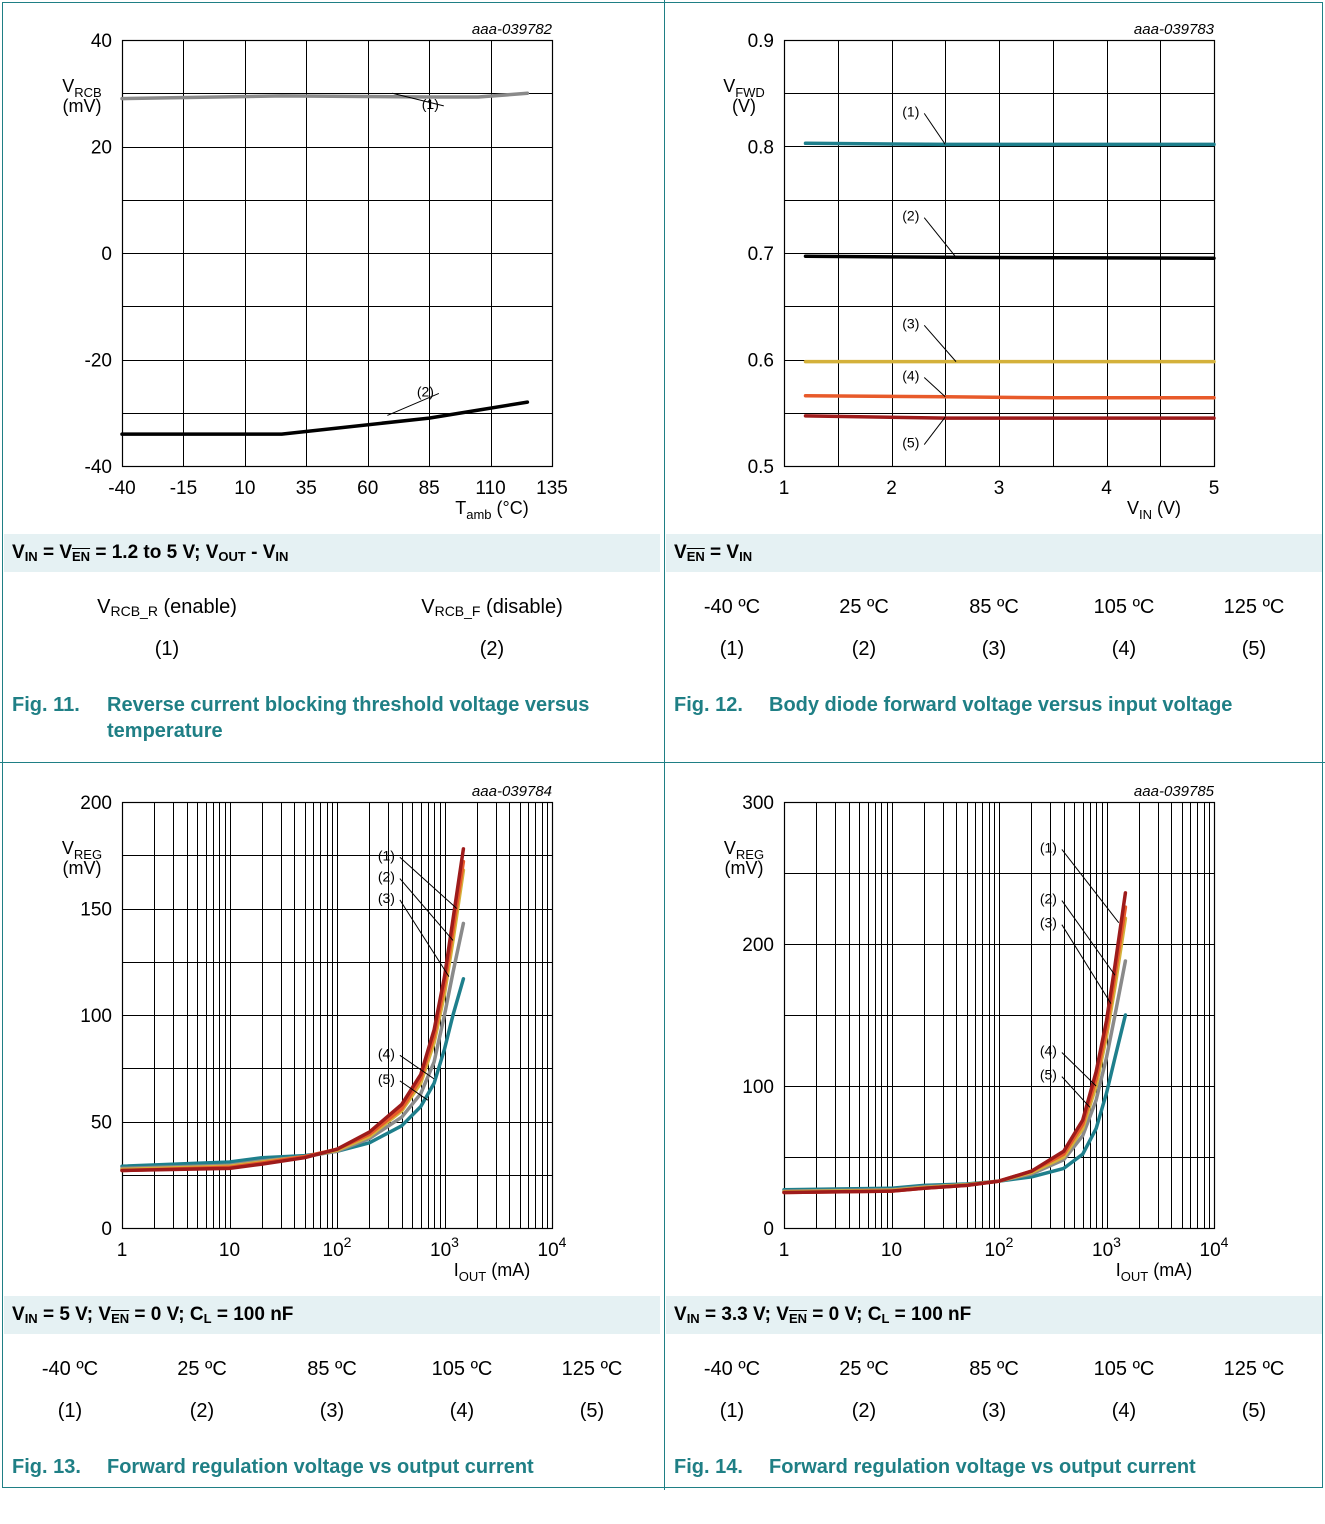 The image size is (1325, 1524). Describe the element at coordinates (1254, 649) in the screenshot. I see `legend-index: (5)` at that location.